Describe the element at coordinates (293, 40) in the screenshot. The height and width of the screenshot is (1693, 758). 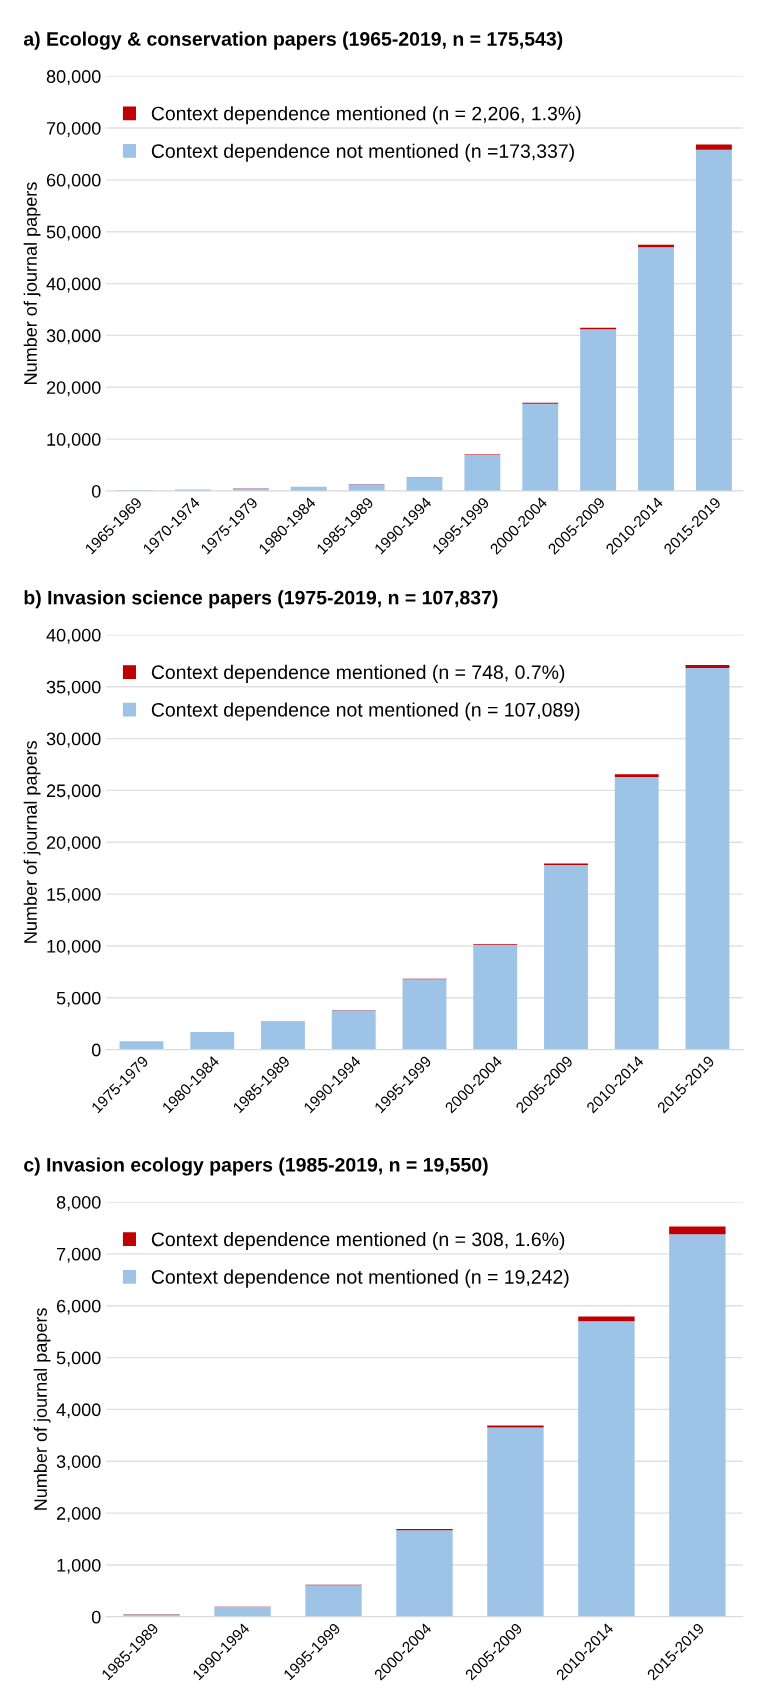
I see `chart-title: a) Ecology & conservation papers (1965-2019, n = 175,543)` at that location.